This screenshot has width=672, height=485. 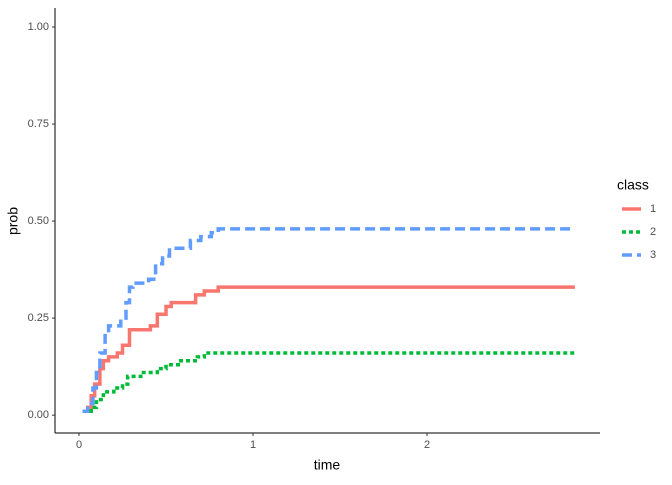 I want to click on legend-label: 3, so click(x=653, y=255).